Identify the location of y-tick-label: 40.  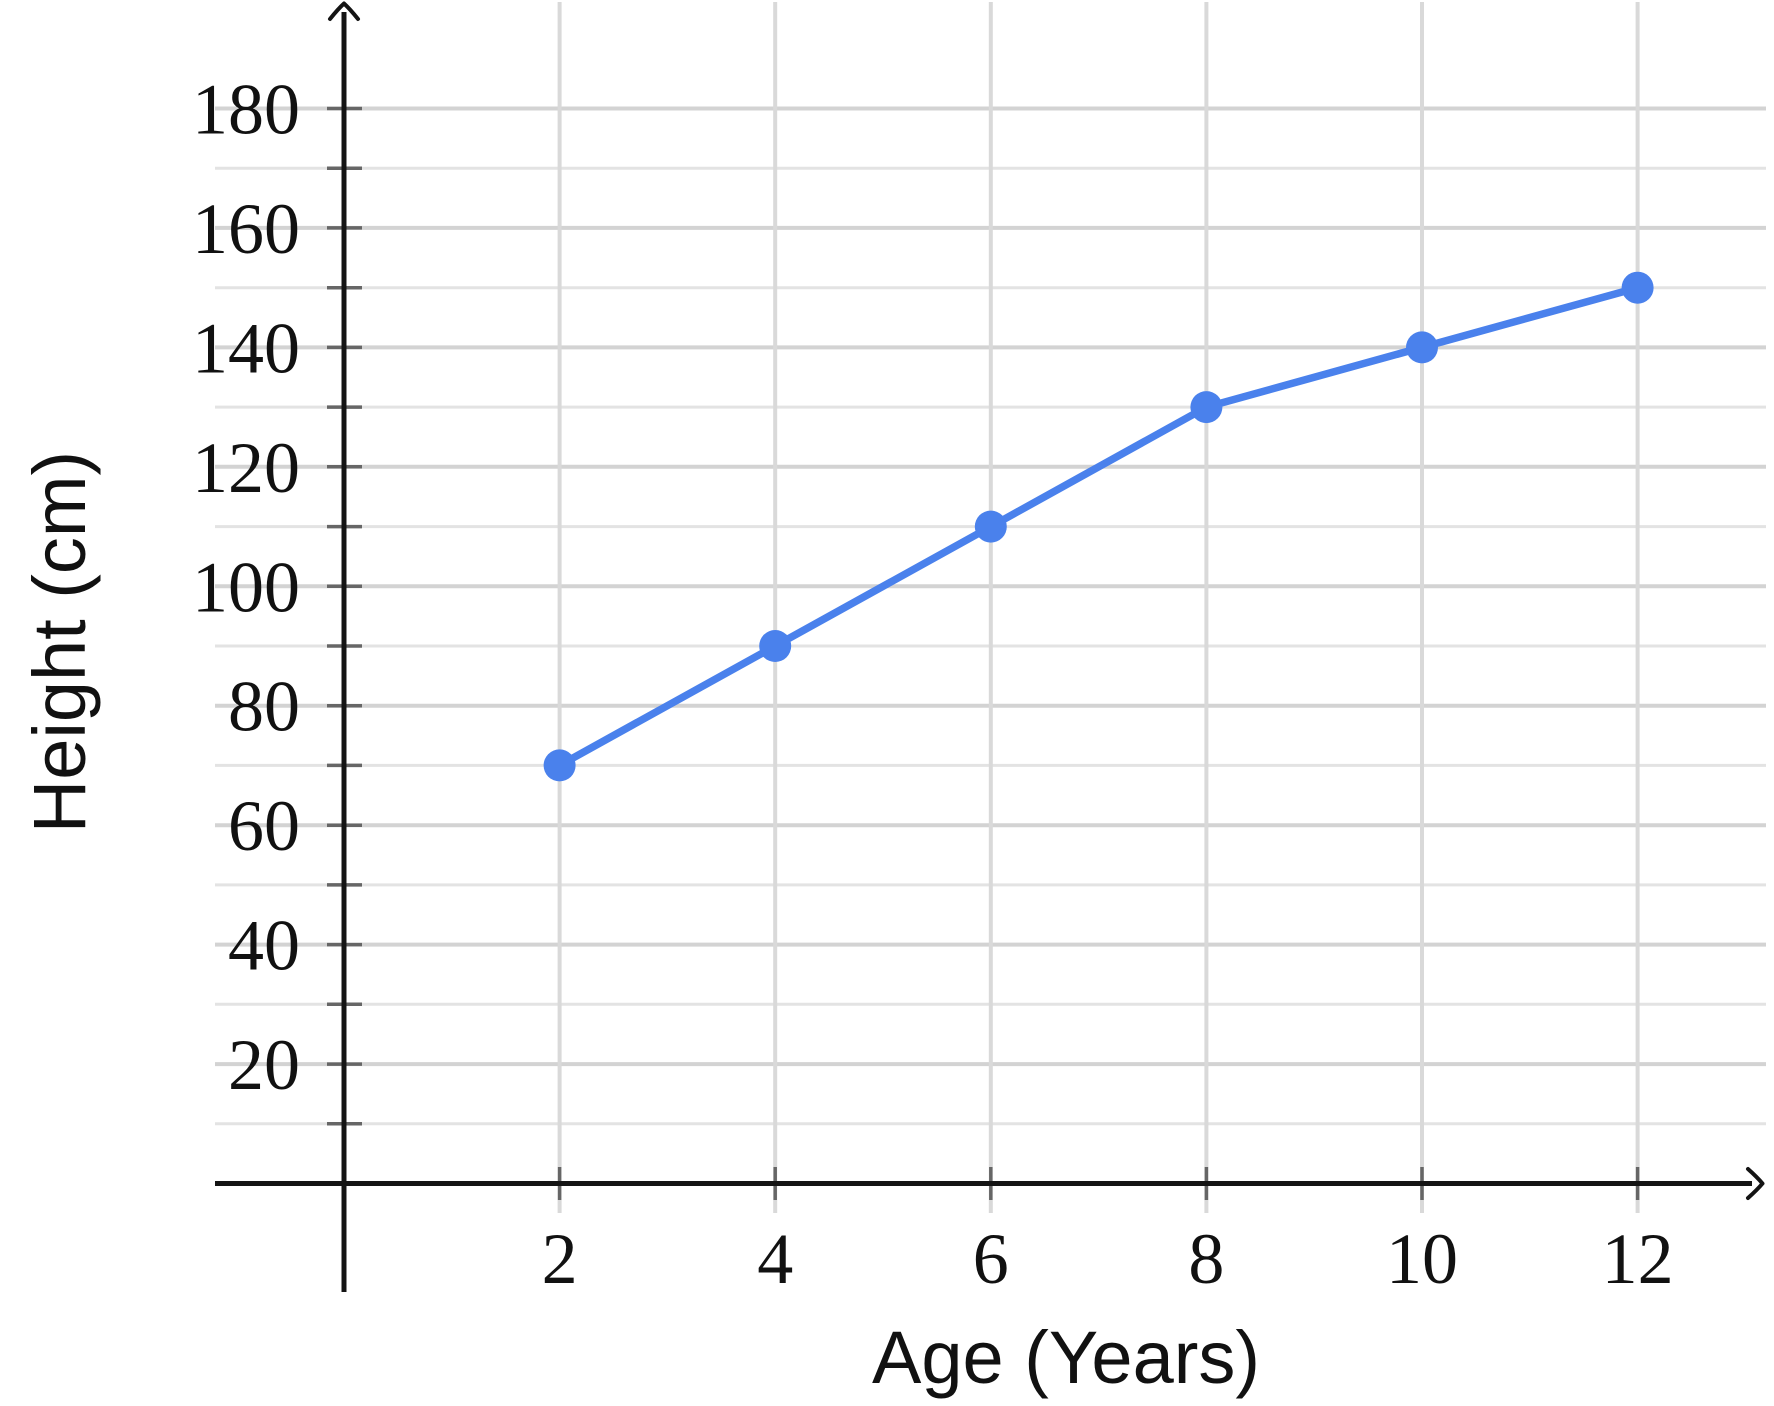
(264, 946).